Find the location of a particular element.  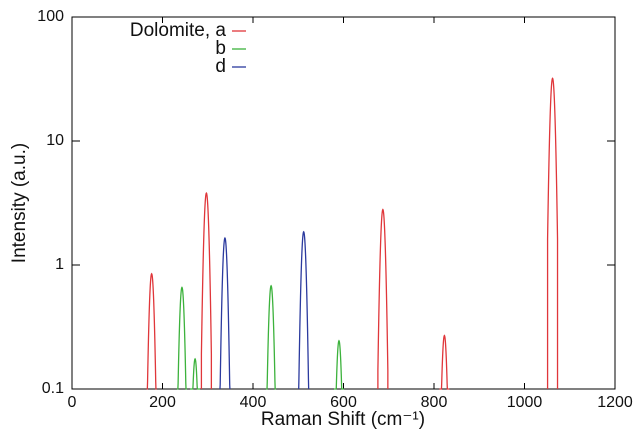

y-tick-label: 1 is located at coordinates (59, 264).